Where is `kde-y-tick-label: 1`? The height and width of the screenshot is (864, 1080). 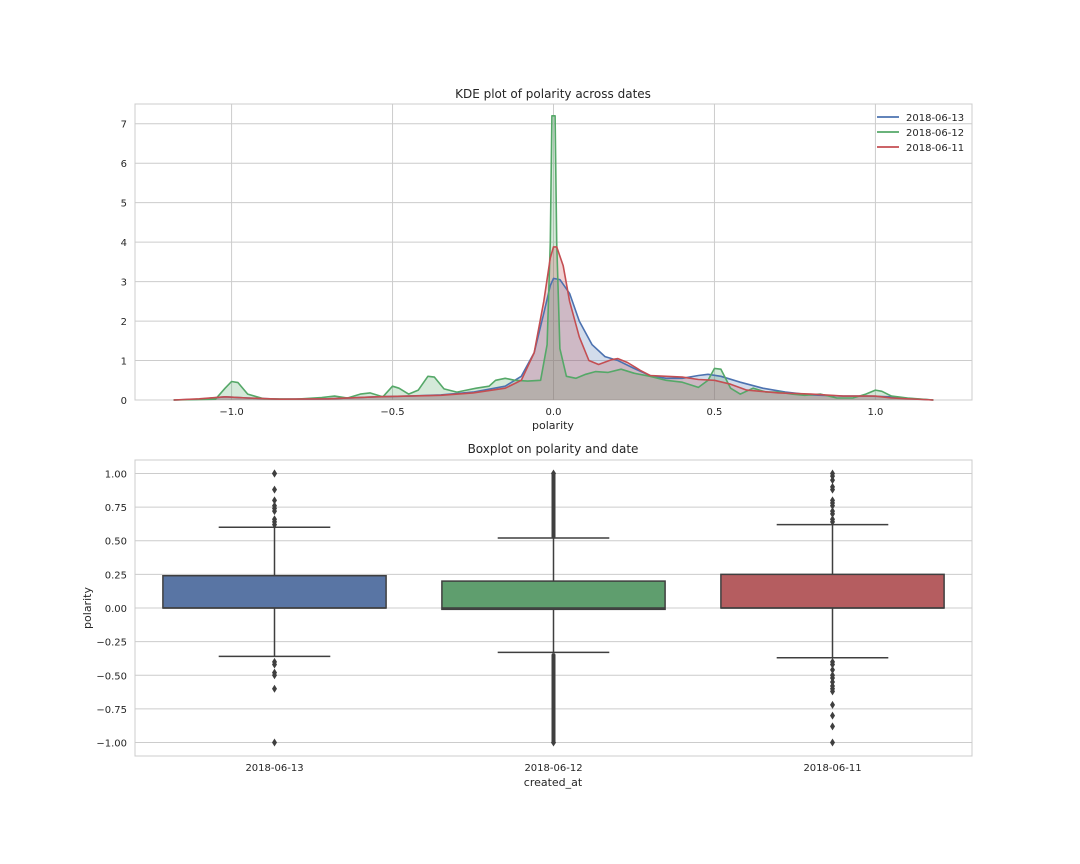
kde-y-tick-label: 1 is located at coordinates (124, 362).